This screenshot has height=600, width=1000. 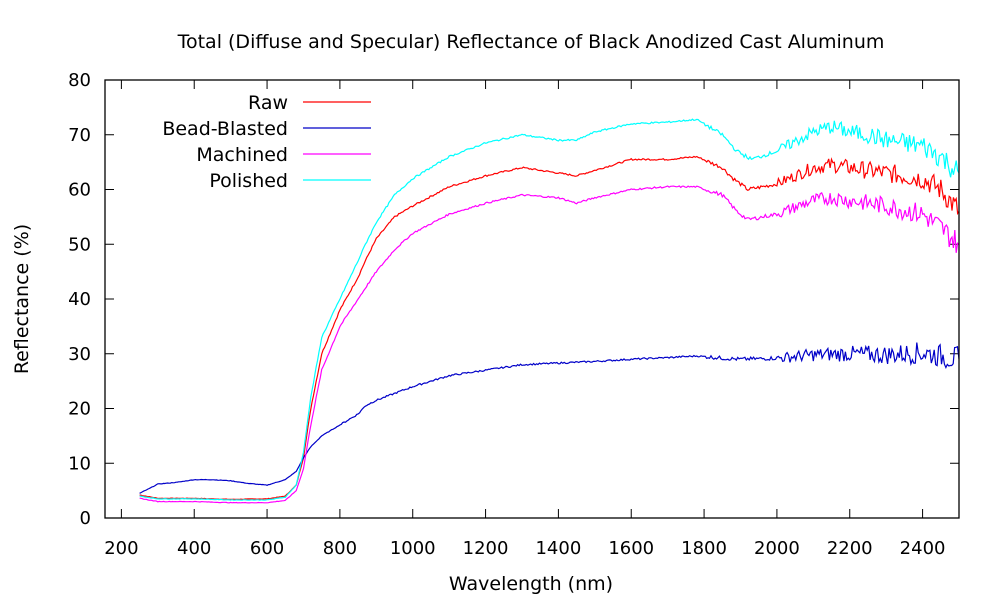 What do you see at coordinates (266, 142) in the screenshot?
I see `legend: Raw Bead-Blasted Machined Polished` at bounding box center [266, 142].